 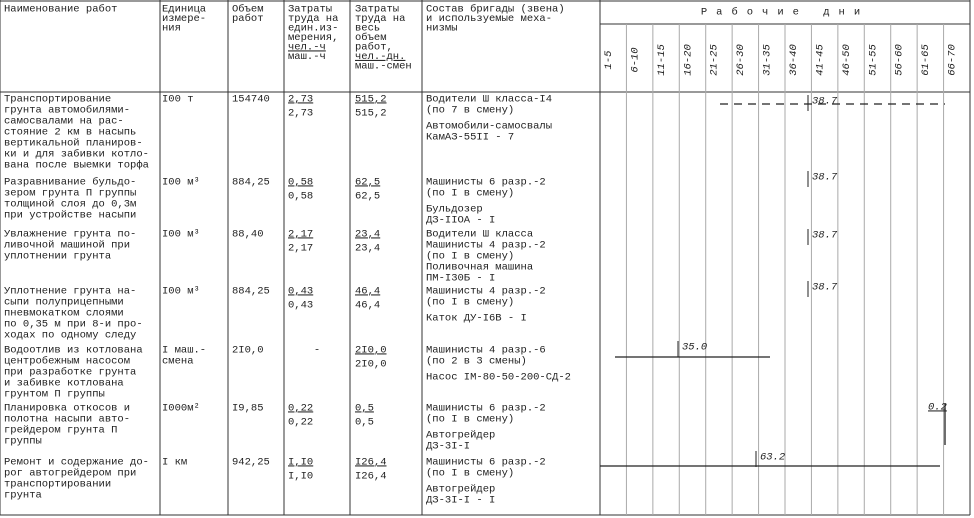 What do you see at coordinates (635, 59) in the screenshot?
I see `day-range: 6-10` at bounding box center [635, 59].